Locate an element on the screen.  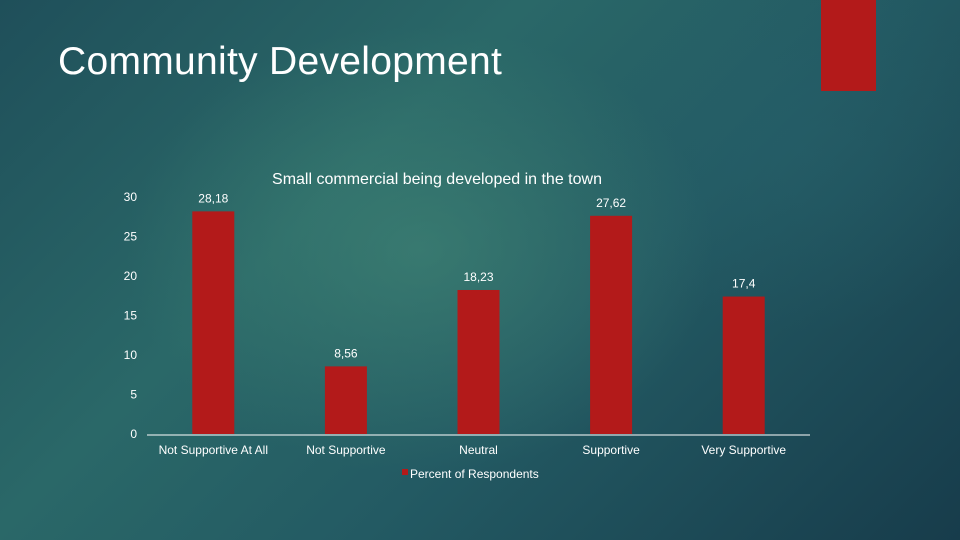
legend-label: Percent of Respondents is located at coordinates (474, 474).